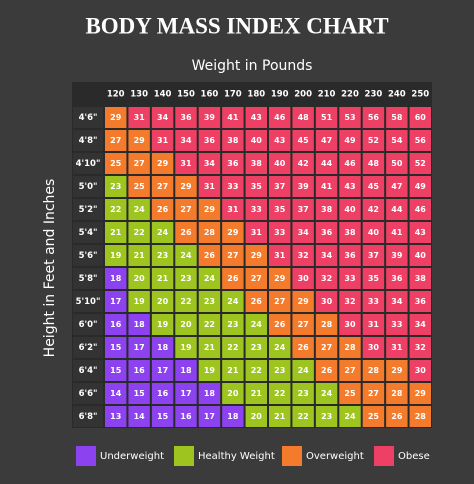  I want to click on cell-value: 19, so click(140, 301).